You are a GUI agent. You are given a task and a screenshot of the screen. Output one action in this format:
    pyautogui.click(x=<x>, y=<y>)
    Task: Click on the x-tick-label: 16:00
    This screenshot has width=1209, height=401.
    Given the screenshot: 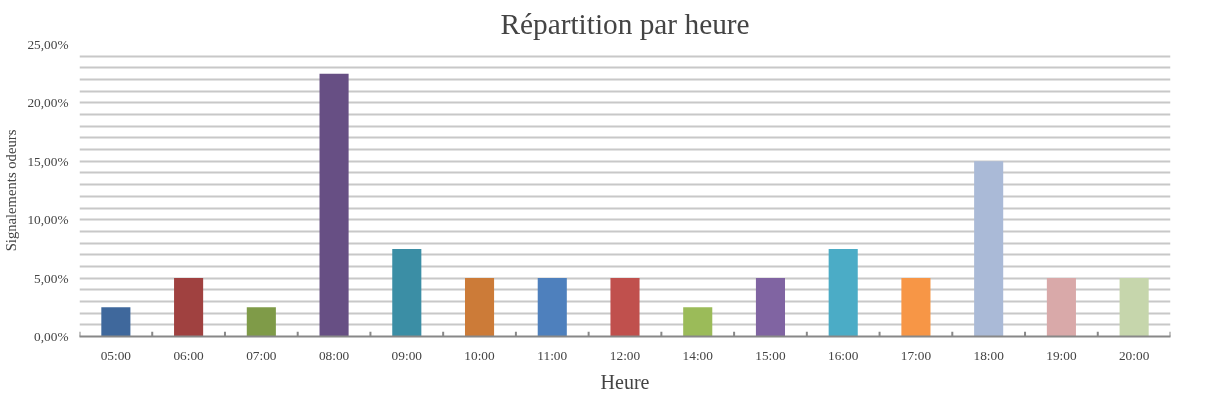 What is the action you would take?
    pyautogui.click(x=843, y=355)
    